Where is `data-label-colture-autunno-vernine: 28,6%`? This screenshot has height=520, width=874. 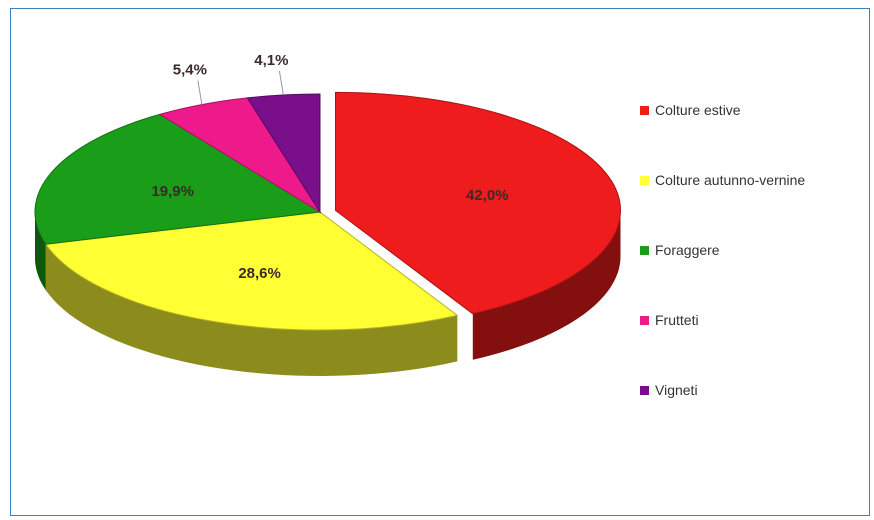 data-label-colture-autunno-vernine: 28,6% is located at coordinates (259, 273).